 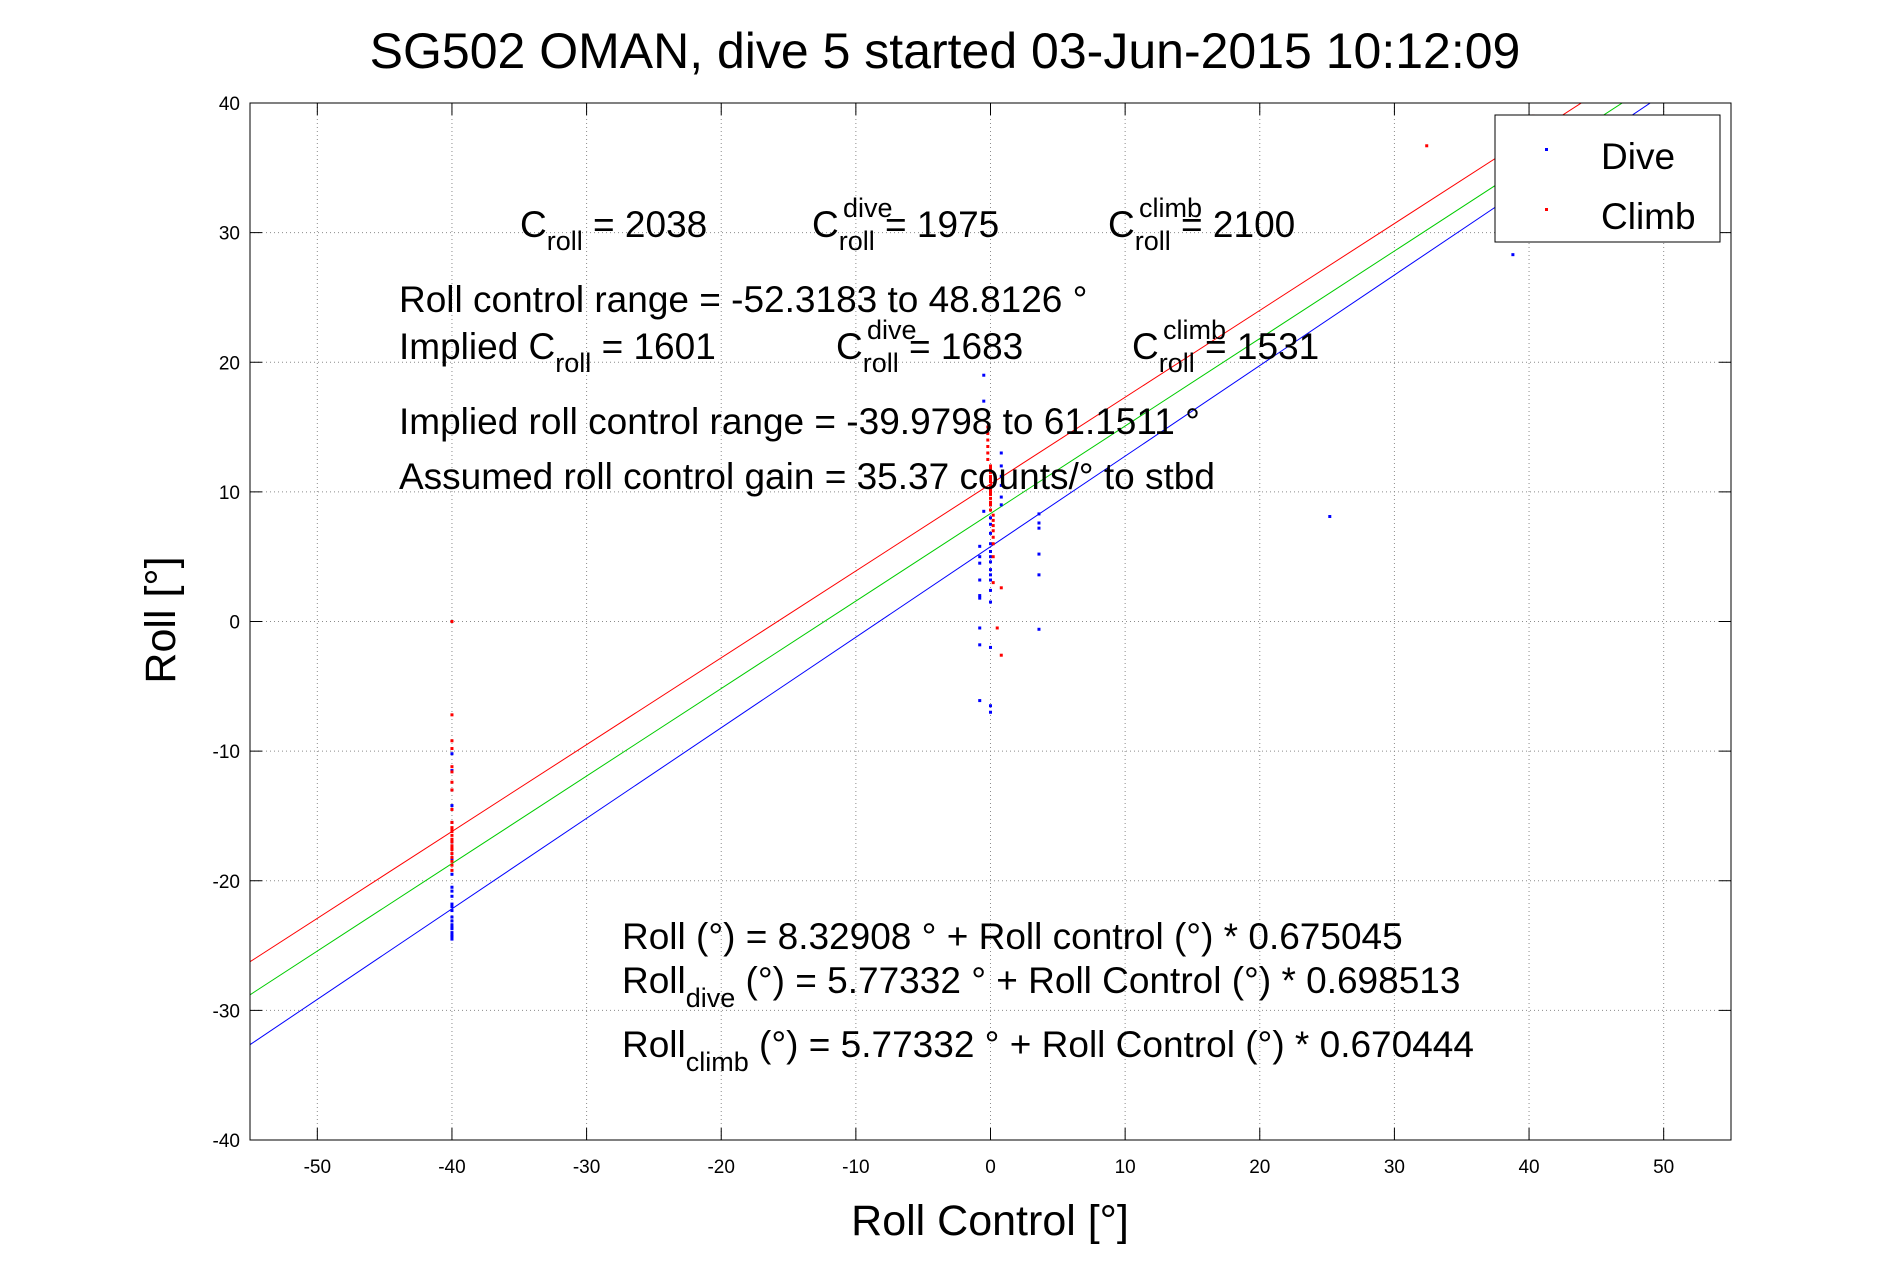 I want to click on y-tick-label: 40, so click(x=229, y=104).